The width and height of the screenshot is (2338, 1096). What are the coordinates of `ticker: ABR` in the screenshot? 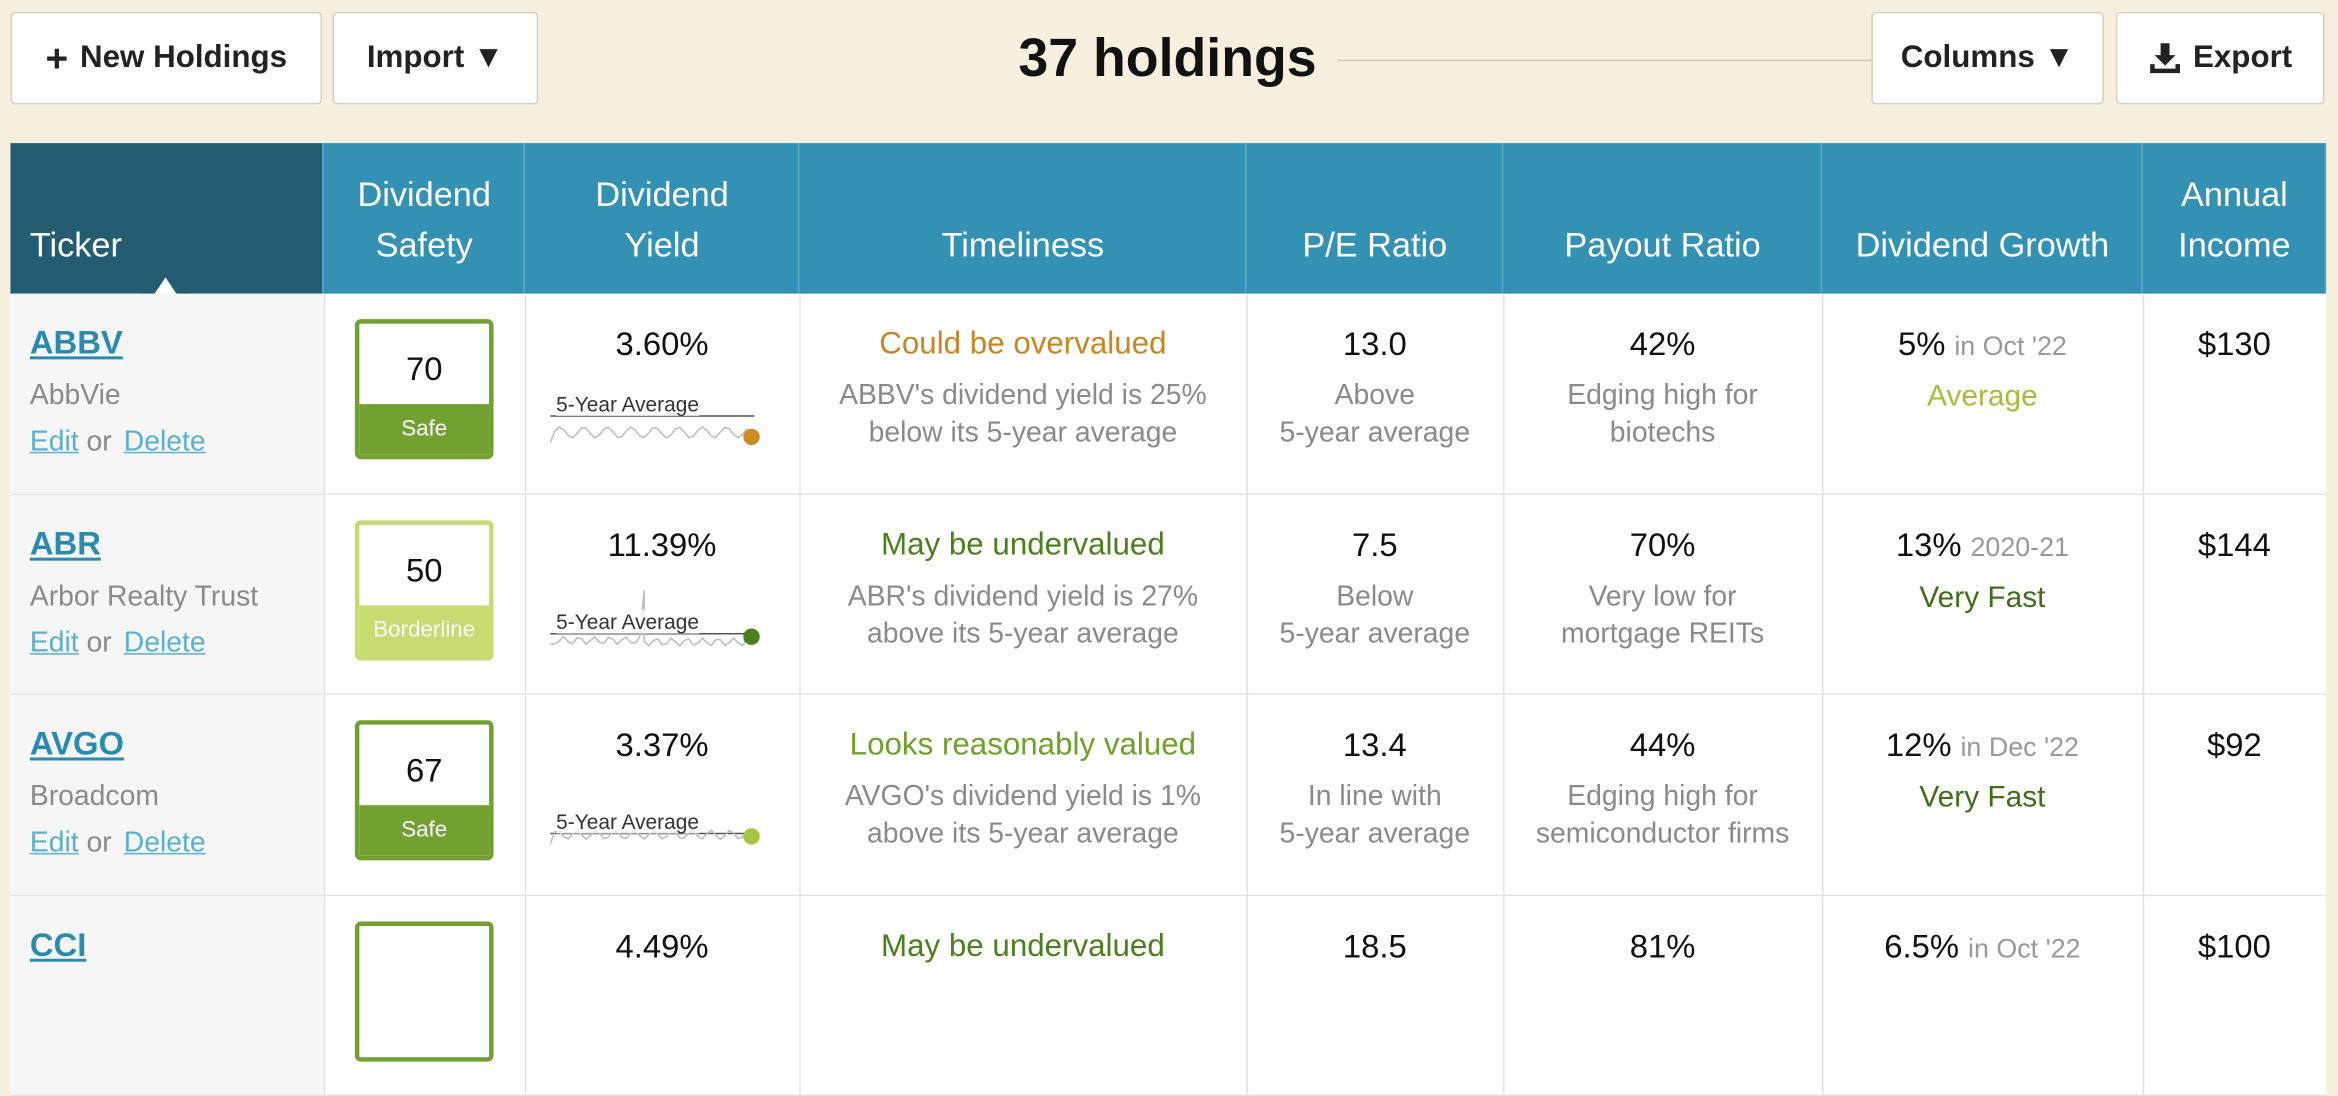 It's located at (65, 543).